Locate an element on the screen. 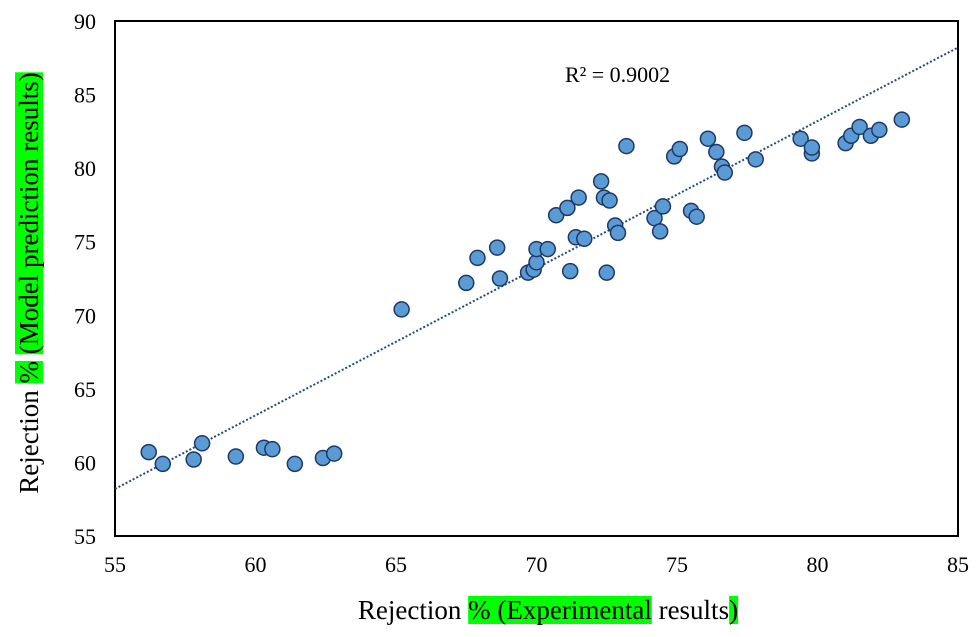 The width and height of the screenshot is (976, 637). yaxis-title-part: (Model prediction results) is located at coordinates (29, 213).